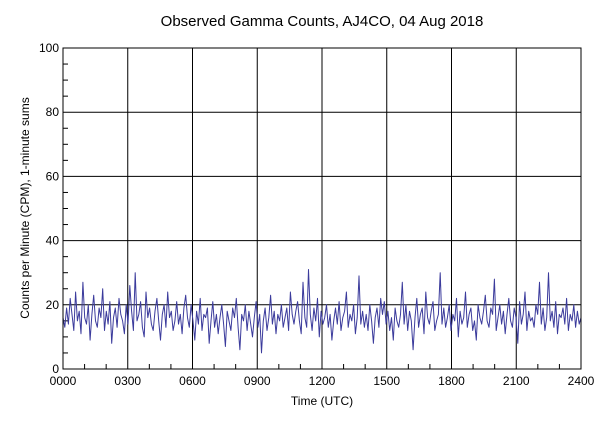  I want to click on x-tick-label: 1500, so click(386, 381).